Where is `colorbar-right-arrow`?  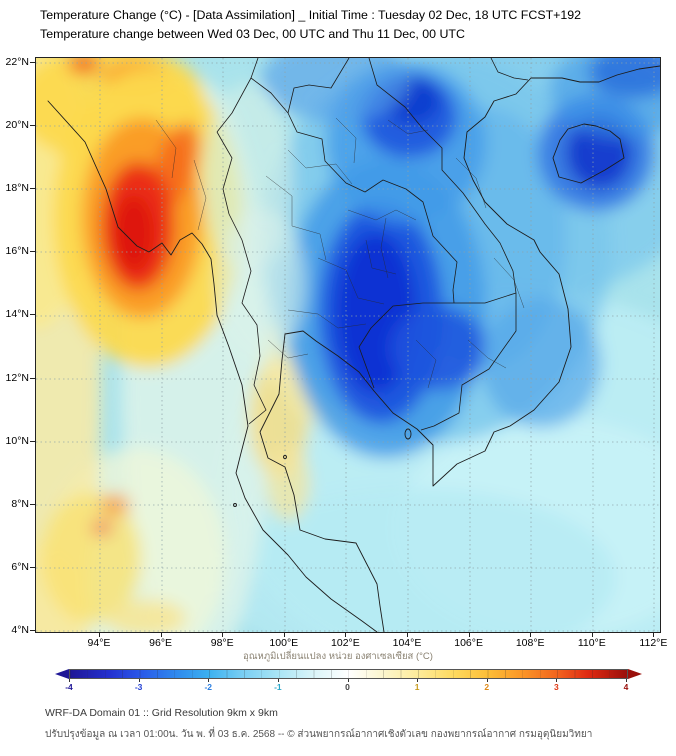 colorbar-right-arrow is located at coordinates (635, 674).